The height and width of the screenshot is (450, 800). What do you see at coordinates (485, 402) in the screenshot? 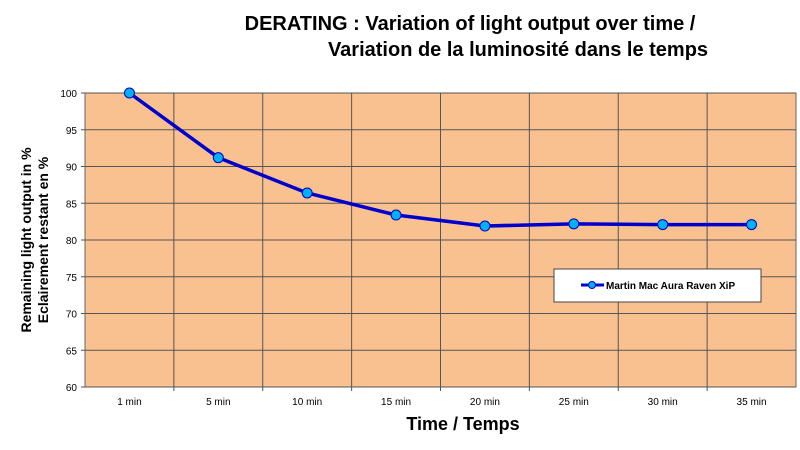
I see `x-tick-label: 20 min` at bounding box center [485, 402].